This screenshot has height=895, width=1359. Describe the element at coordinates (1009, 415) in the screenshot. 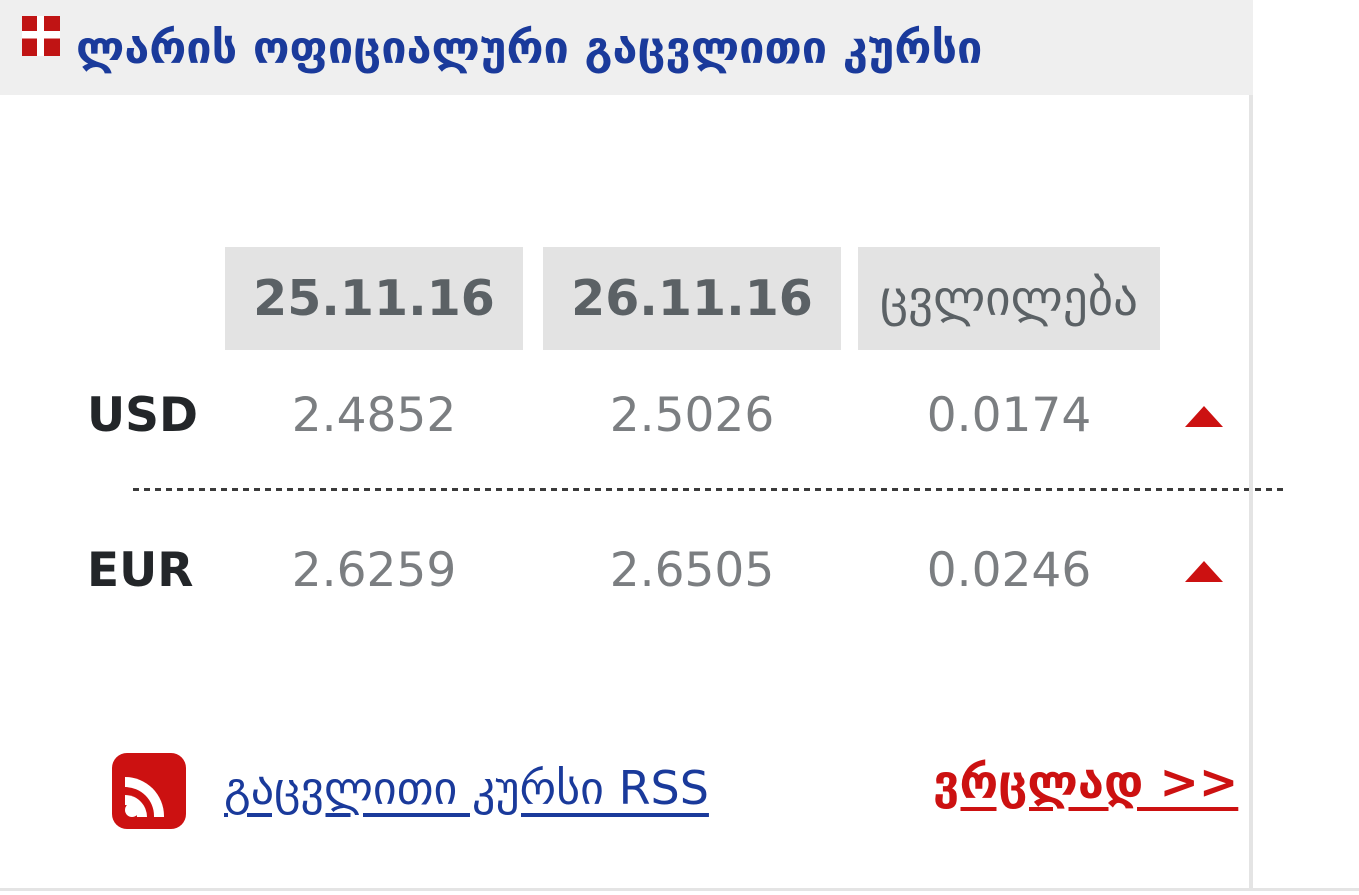

I see `rate-change: 0.0174` at that location.